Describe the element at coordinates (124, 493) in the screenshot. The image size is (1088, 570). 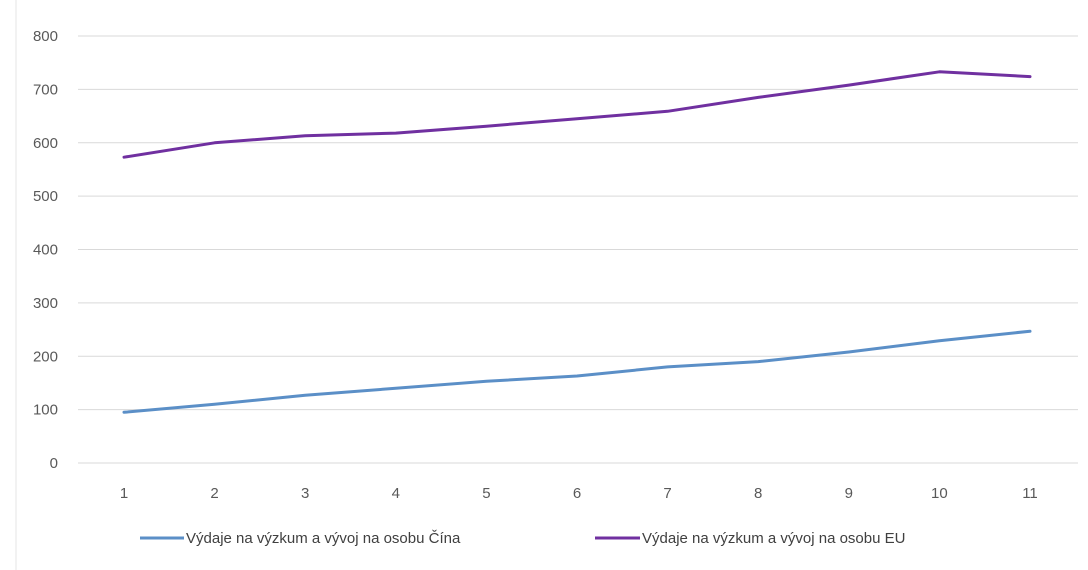
I see `x-tick-label: 1` at that location.